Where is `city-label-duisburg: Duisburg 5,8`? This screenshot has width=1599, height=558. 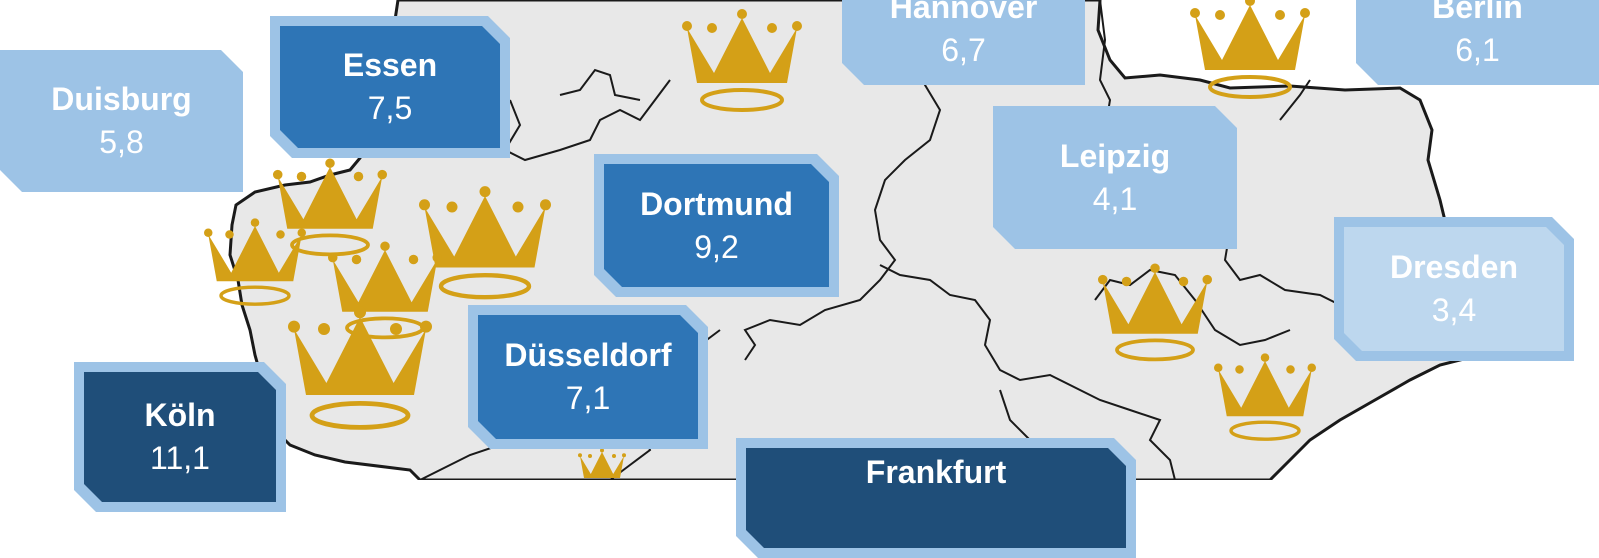
city-label-duisburg: Duisburg 5,8 is located at coordinates (121, 121).